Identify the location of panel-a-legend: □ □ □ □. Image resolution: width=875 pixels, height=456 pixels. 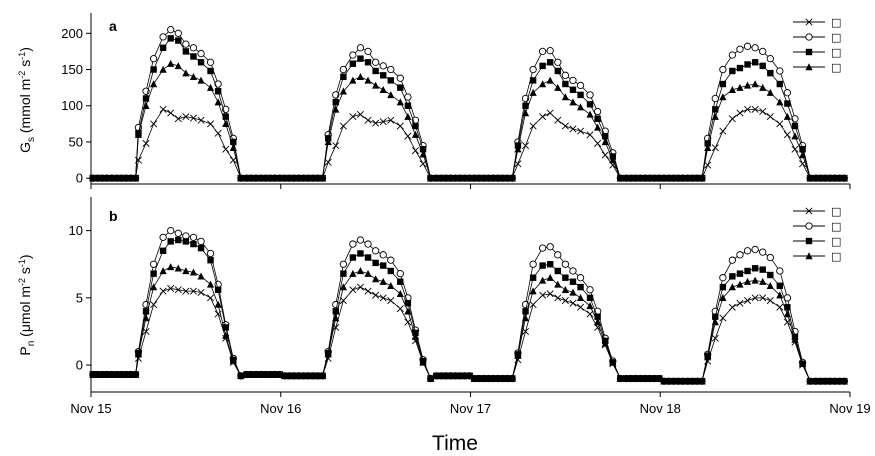
(817, 45).